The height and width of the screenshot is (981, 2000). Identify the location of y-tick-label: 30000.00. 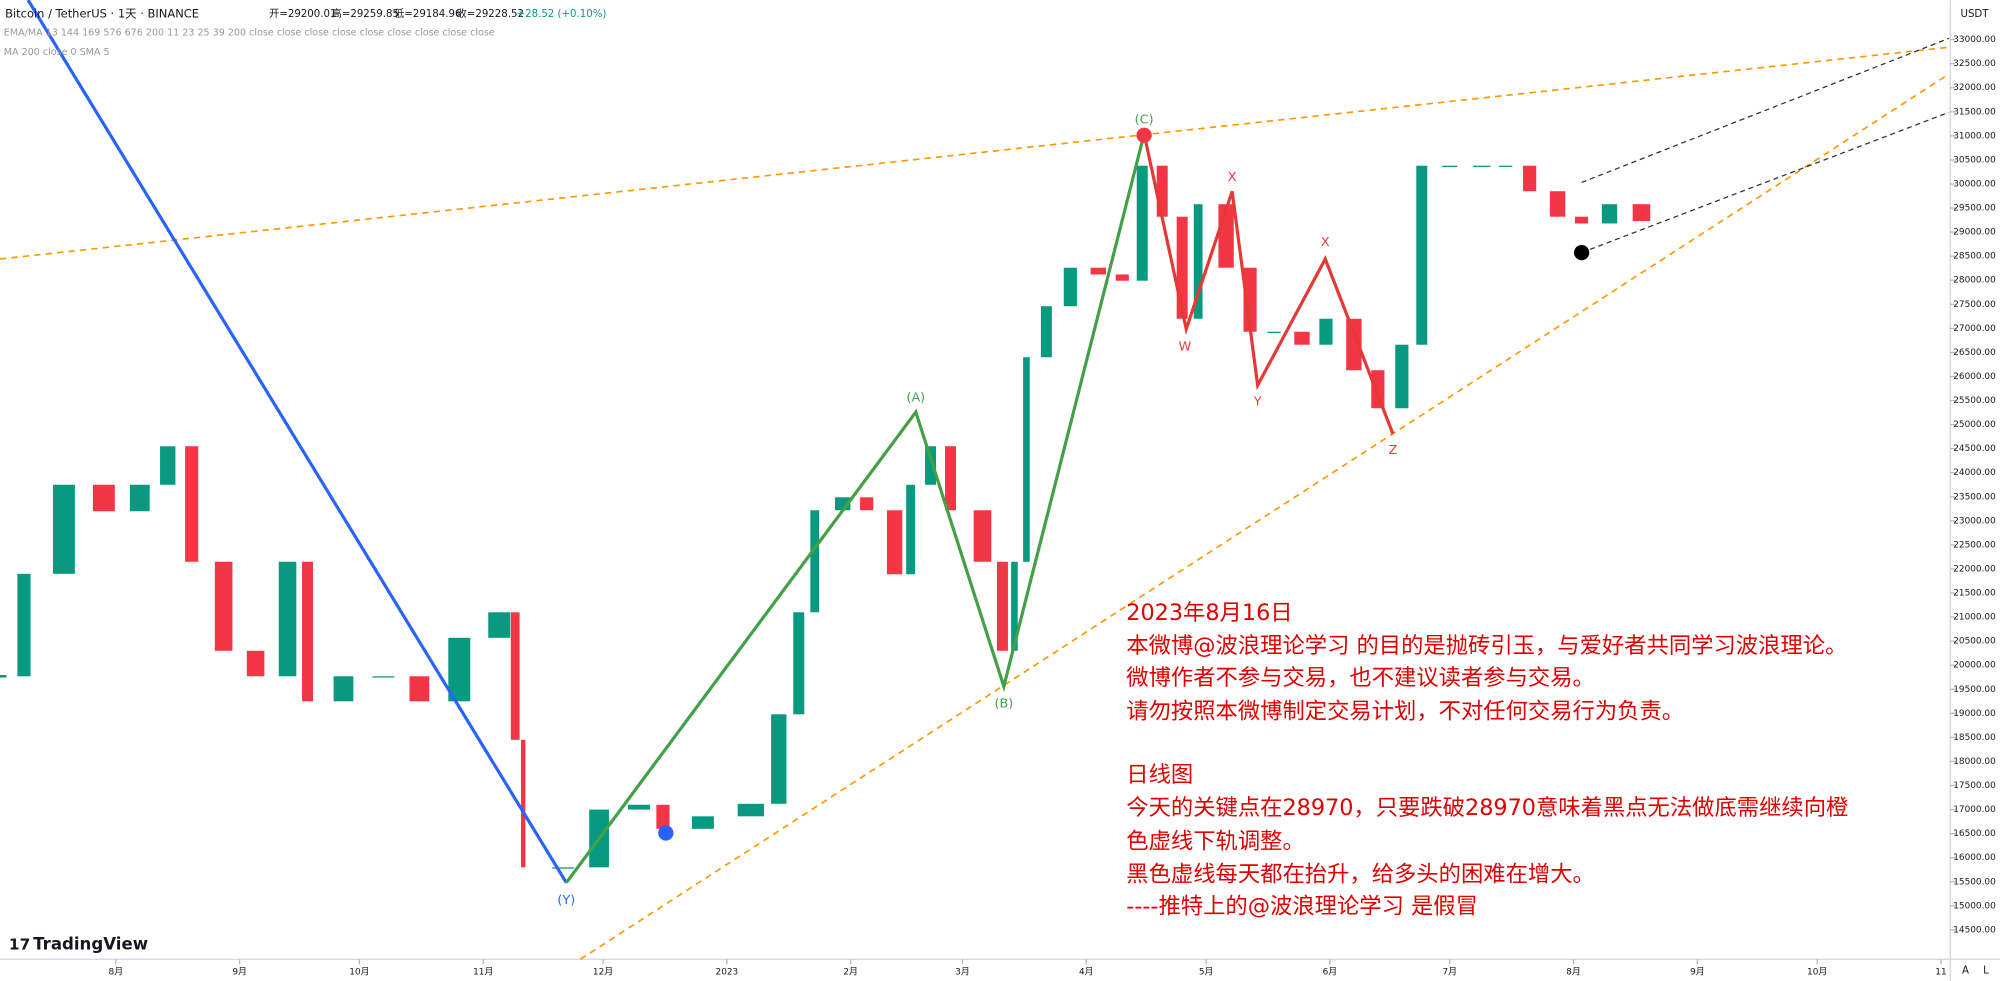
(1974, 184).